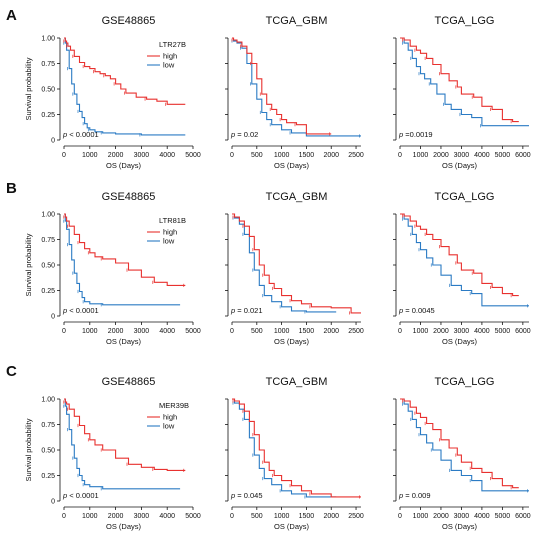 This screenshot has height=539, width=550. What do you see at coordinates (247, 134) in the screenshot?
I see `p-value: = 0.02` at bounding box center [247, 134].